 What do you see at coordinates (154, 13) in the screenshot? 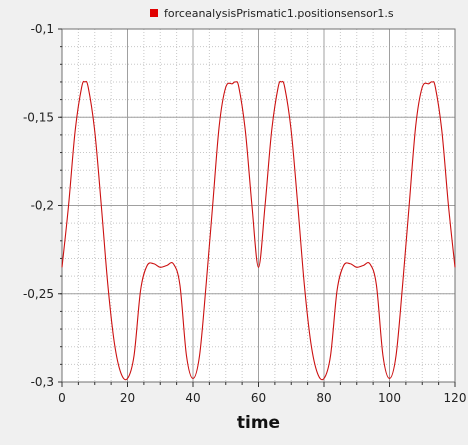
I see `legend-swatch` at bounding box center [154, 13].